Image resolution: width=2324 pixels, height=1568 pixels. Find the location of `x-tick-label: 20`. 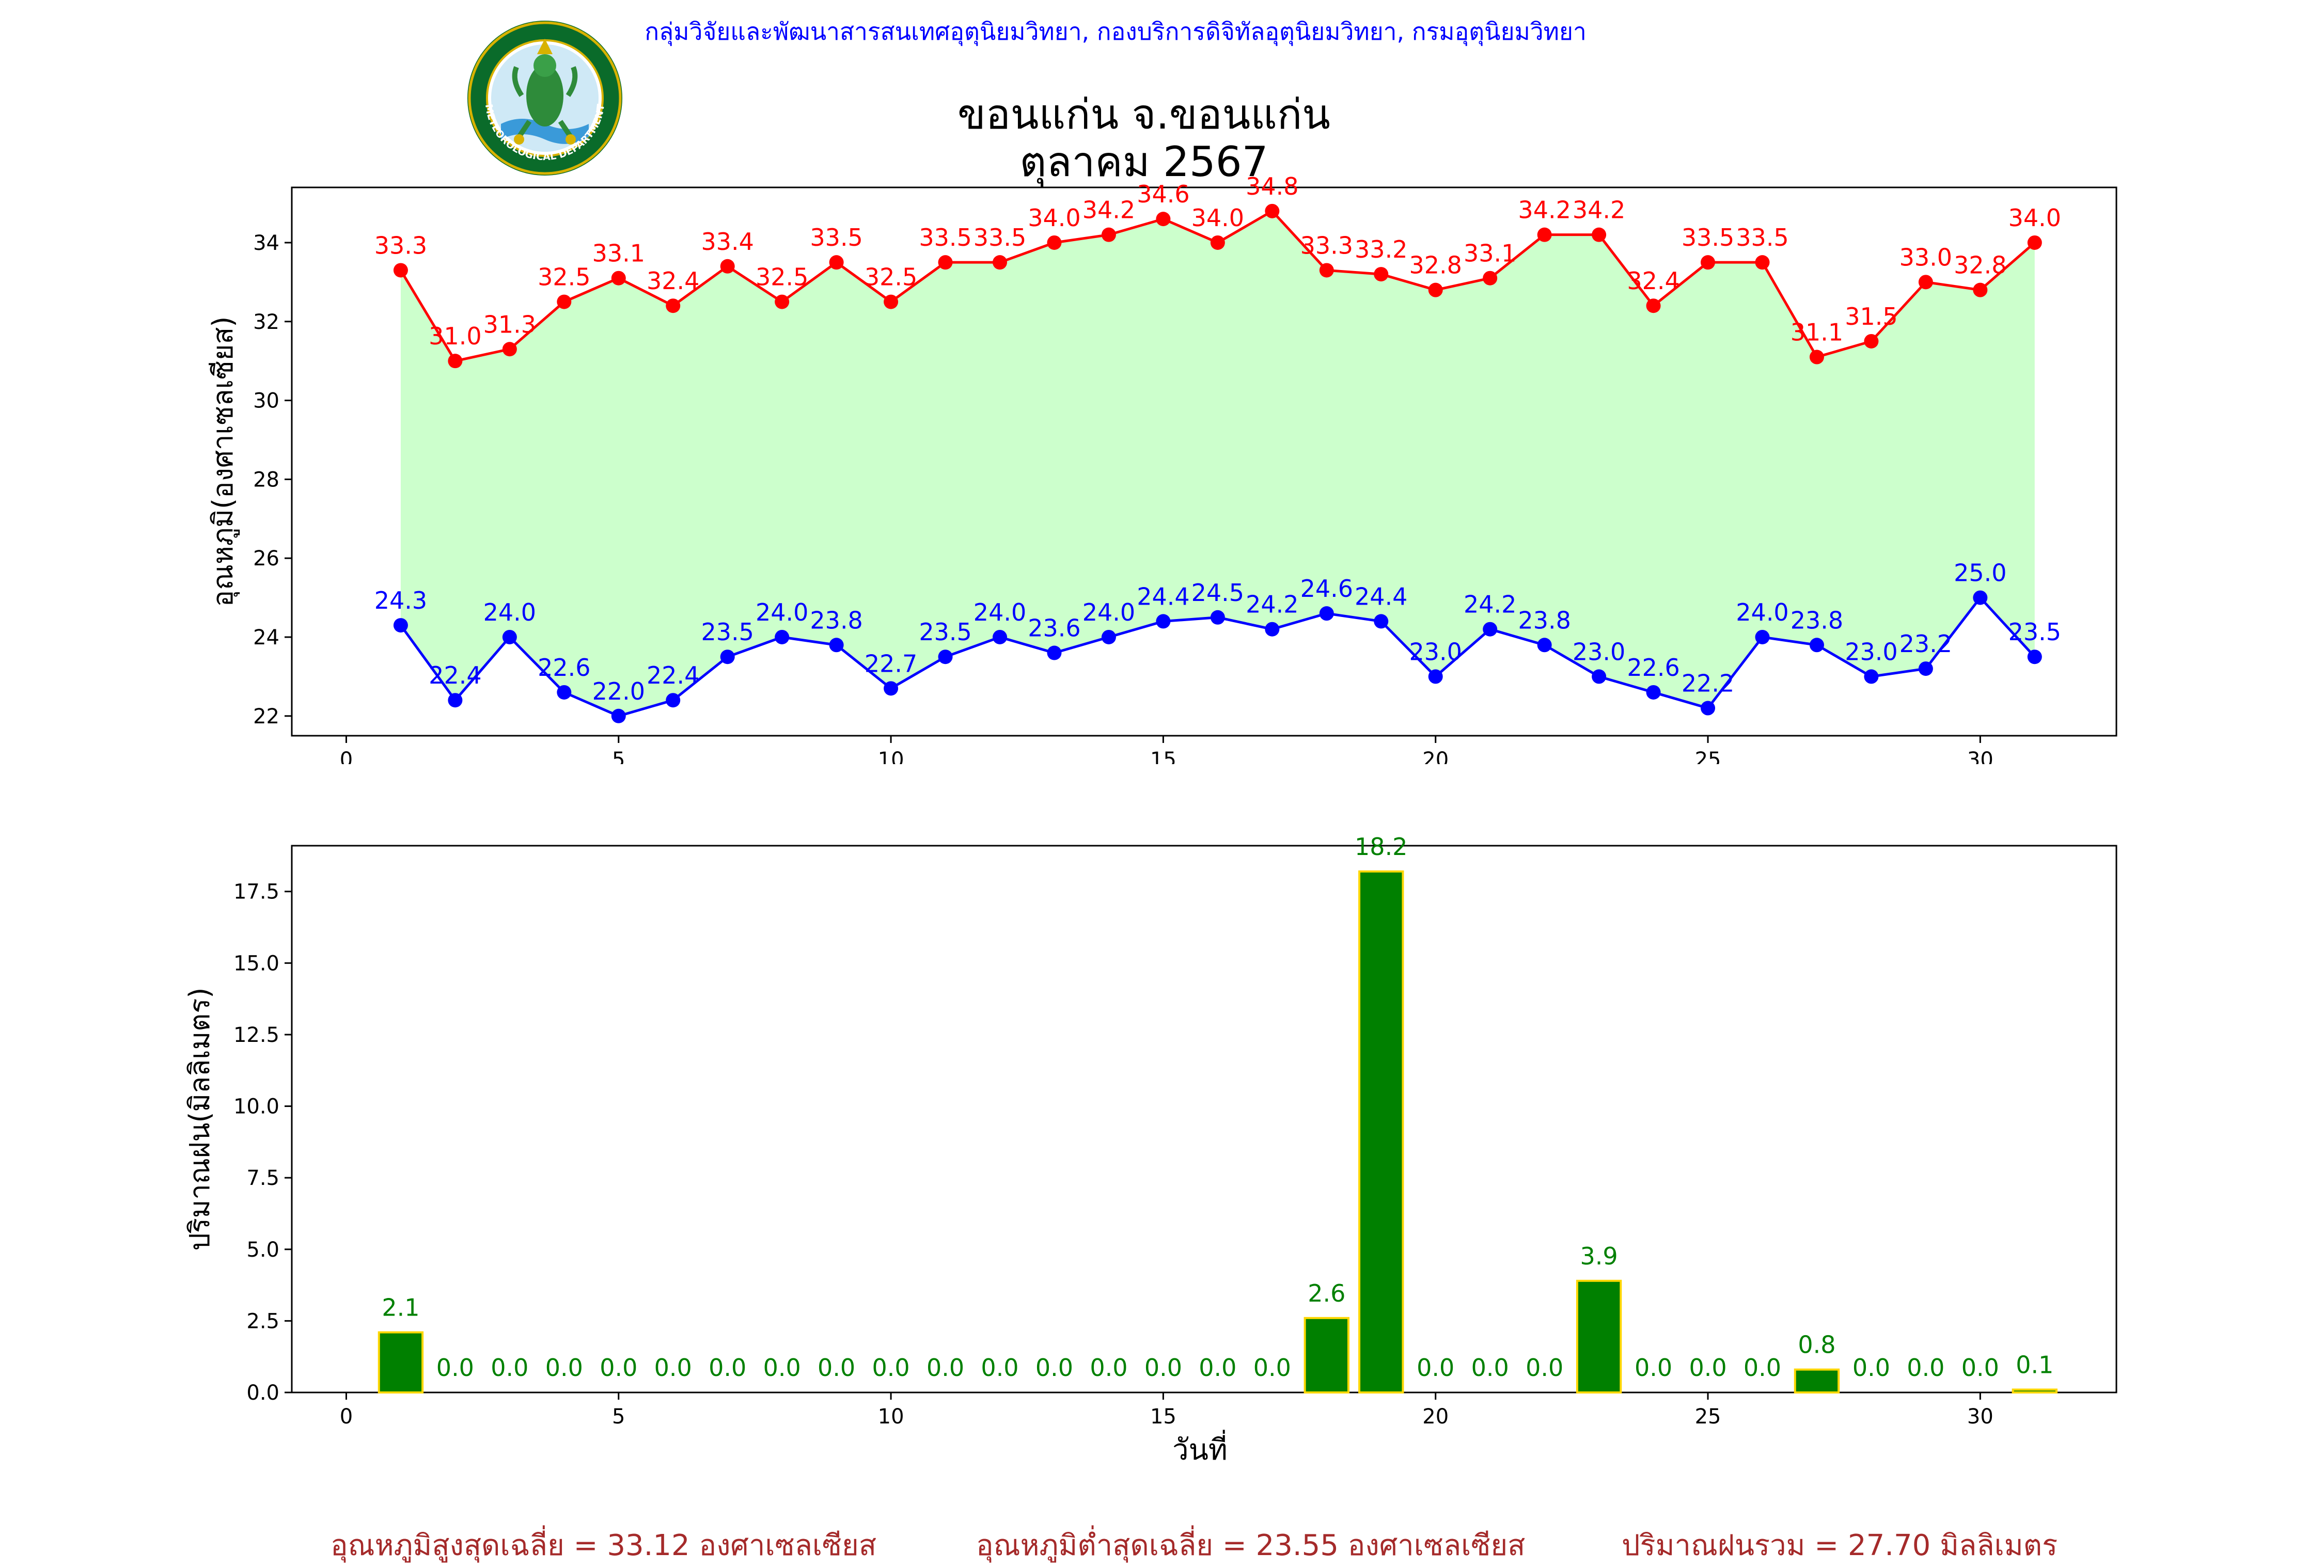

x-tick-label: 20 is located at coordinates (1436, 756).